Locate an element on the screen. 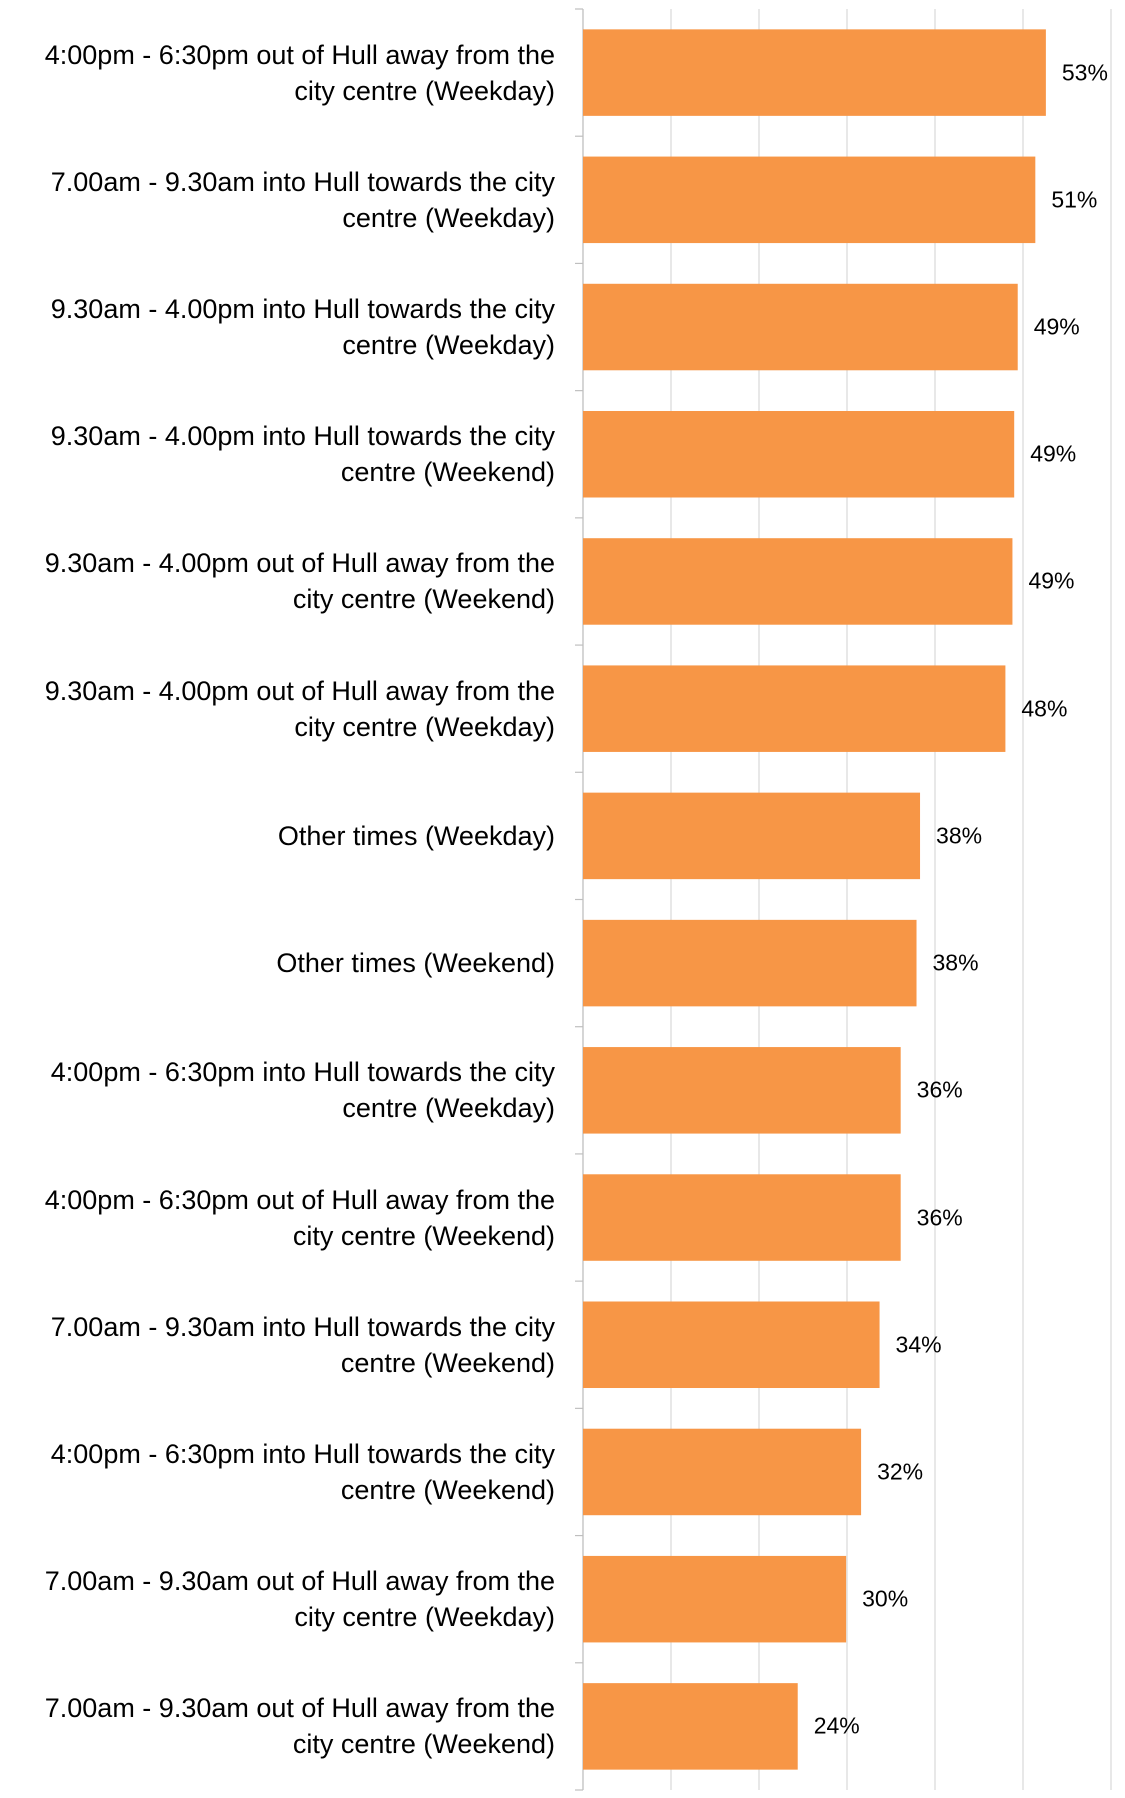  value-label: 48% is located at coordinates (1044, 708).